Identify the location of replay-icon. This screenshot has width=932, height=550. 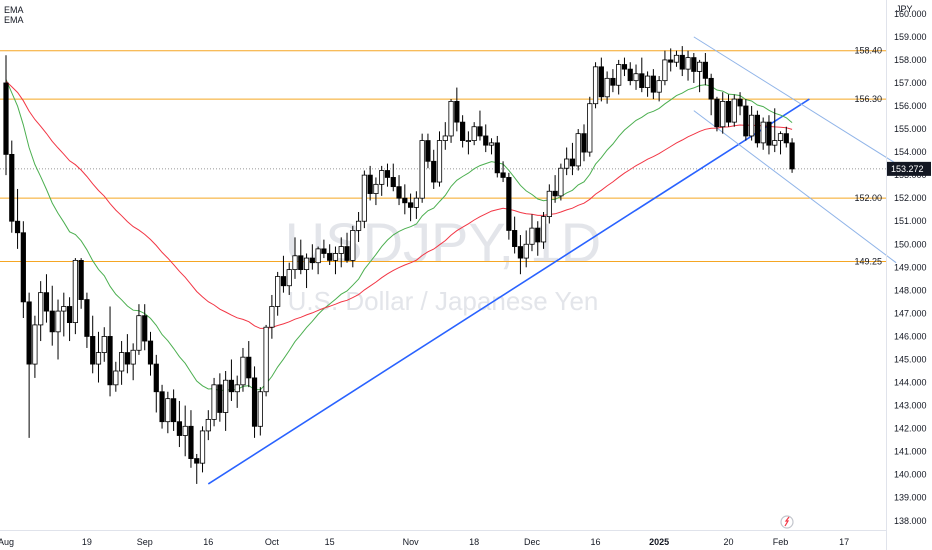
(787, 522).